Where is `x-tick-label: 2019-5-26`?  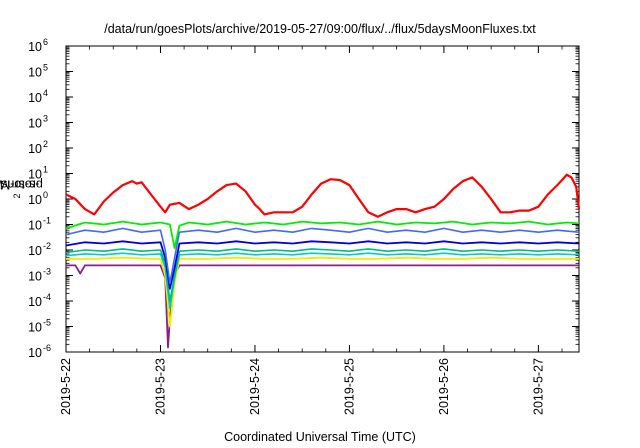 x-tick-label: 2019-5-26 is located at coordinates (444, 386).